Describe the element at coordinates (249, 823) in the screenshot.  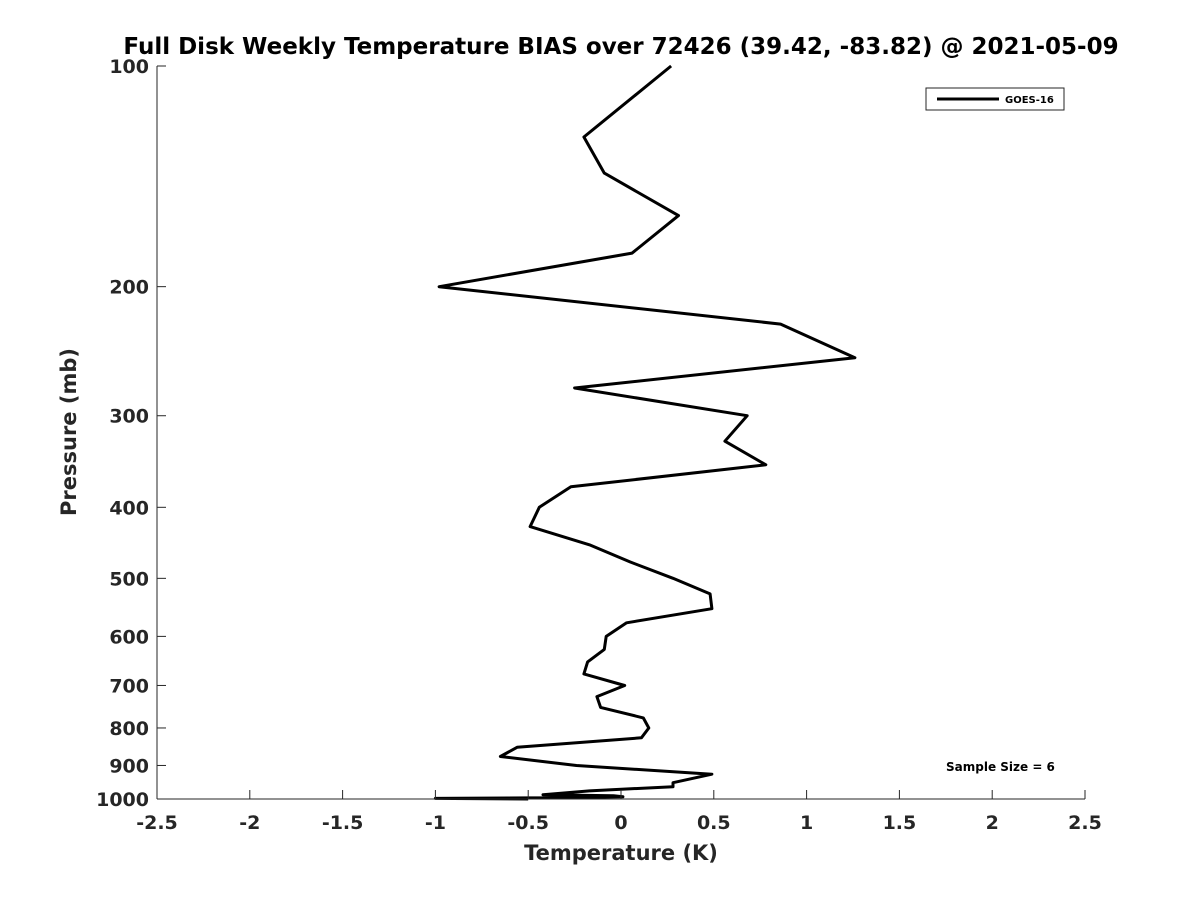
I see `x-tick-label: -2` at that location.